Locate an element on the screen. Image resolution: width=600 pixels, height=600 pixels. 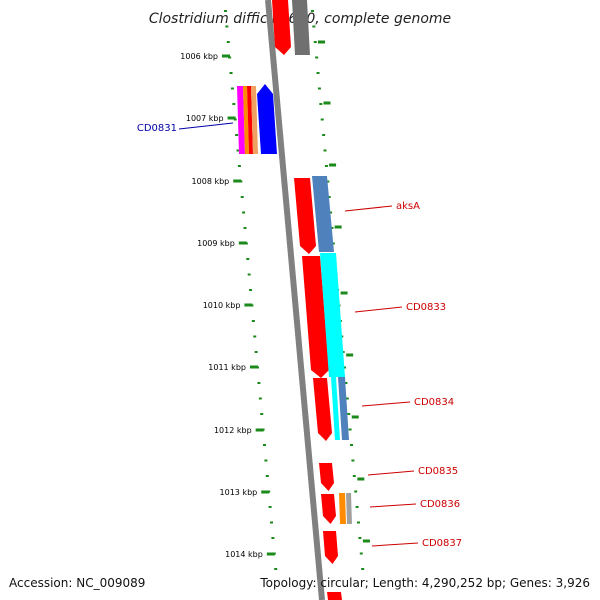
gene-label: CD0837 is located at coordinates (442, 543).